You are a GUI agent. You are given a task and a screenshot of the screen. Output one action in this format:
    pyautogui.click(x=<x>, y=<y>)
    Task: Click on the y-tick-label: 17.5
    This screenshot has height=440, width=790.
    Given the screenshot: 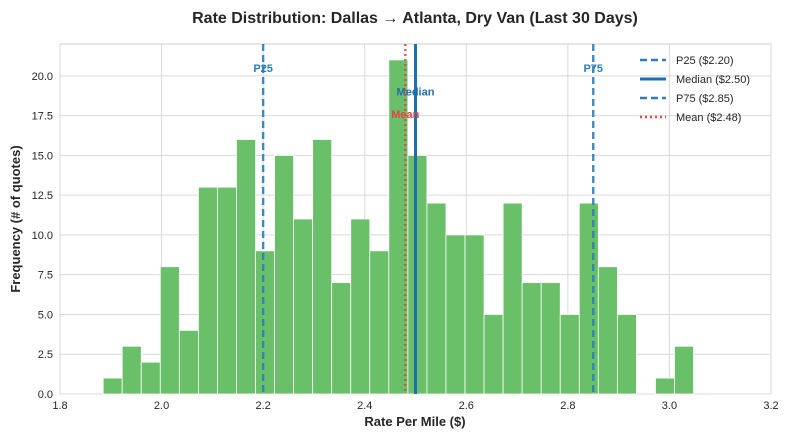 What is the action you would take?
    pyautogui.click(x=42, y=117)
    